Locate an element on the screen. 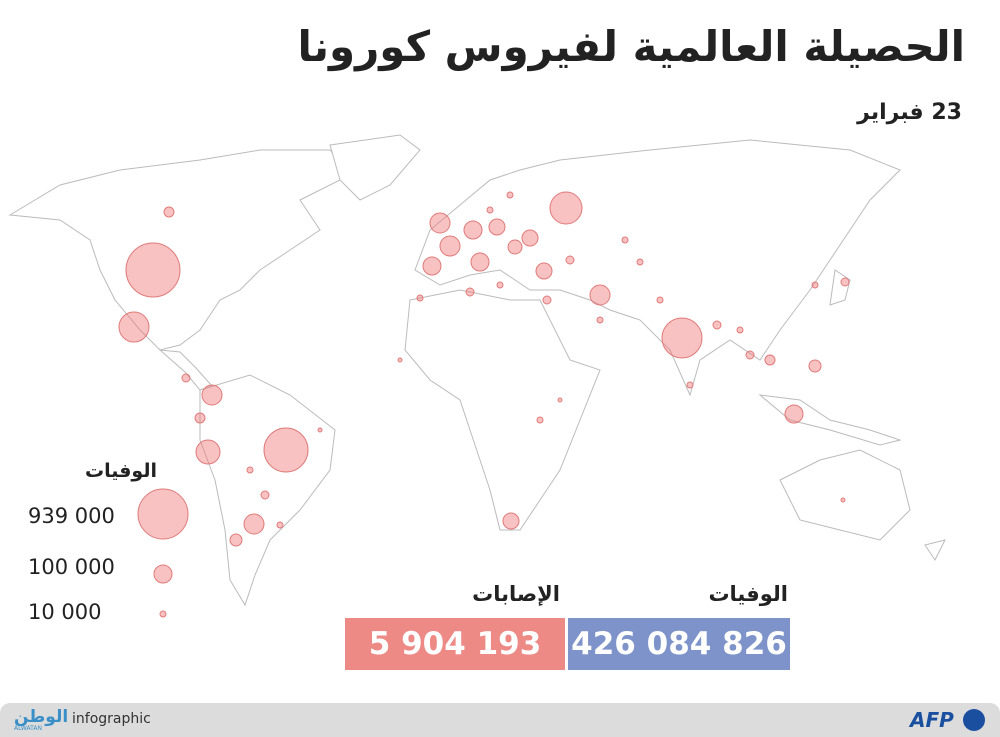 The image size is (1000, 737). total-value: 426 084 826 is located at coordinates (679, 644).